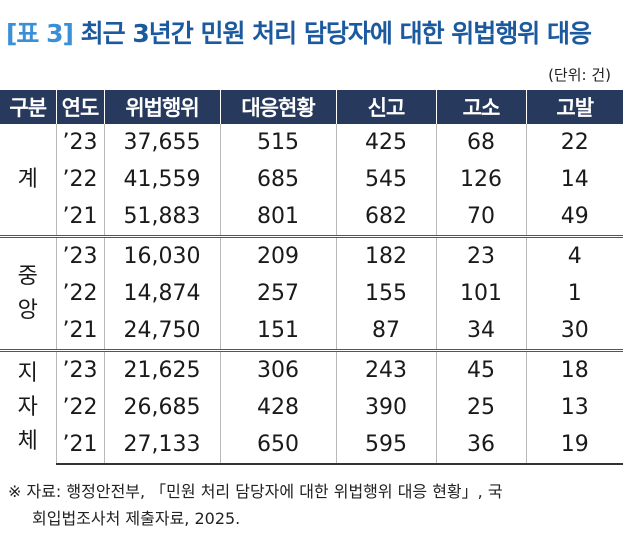 Image resolution: width=623 pixels, height=541 pixels. Describe the element at coordinates (574, 407) in the screenshot. I see `value-cell: 13` at that location.